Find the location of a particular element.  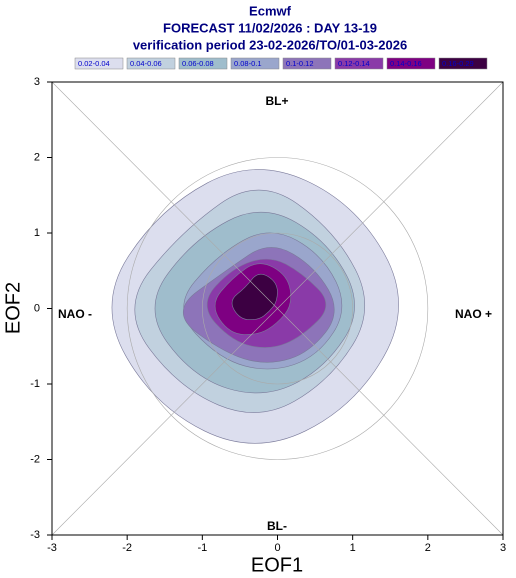

legend-label: 0.1-0.12 is located at coordinates (300, 63).